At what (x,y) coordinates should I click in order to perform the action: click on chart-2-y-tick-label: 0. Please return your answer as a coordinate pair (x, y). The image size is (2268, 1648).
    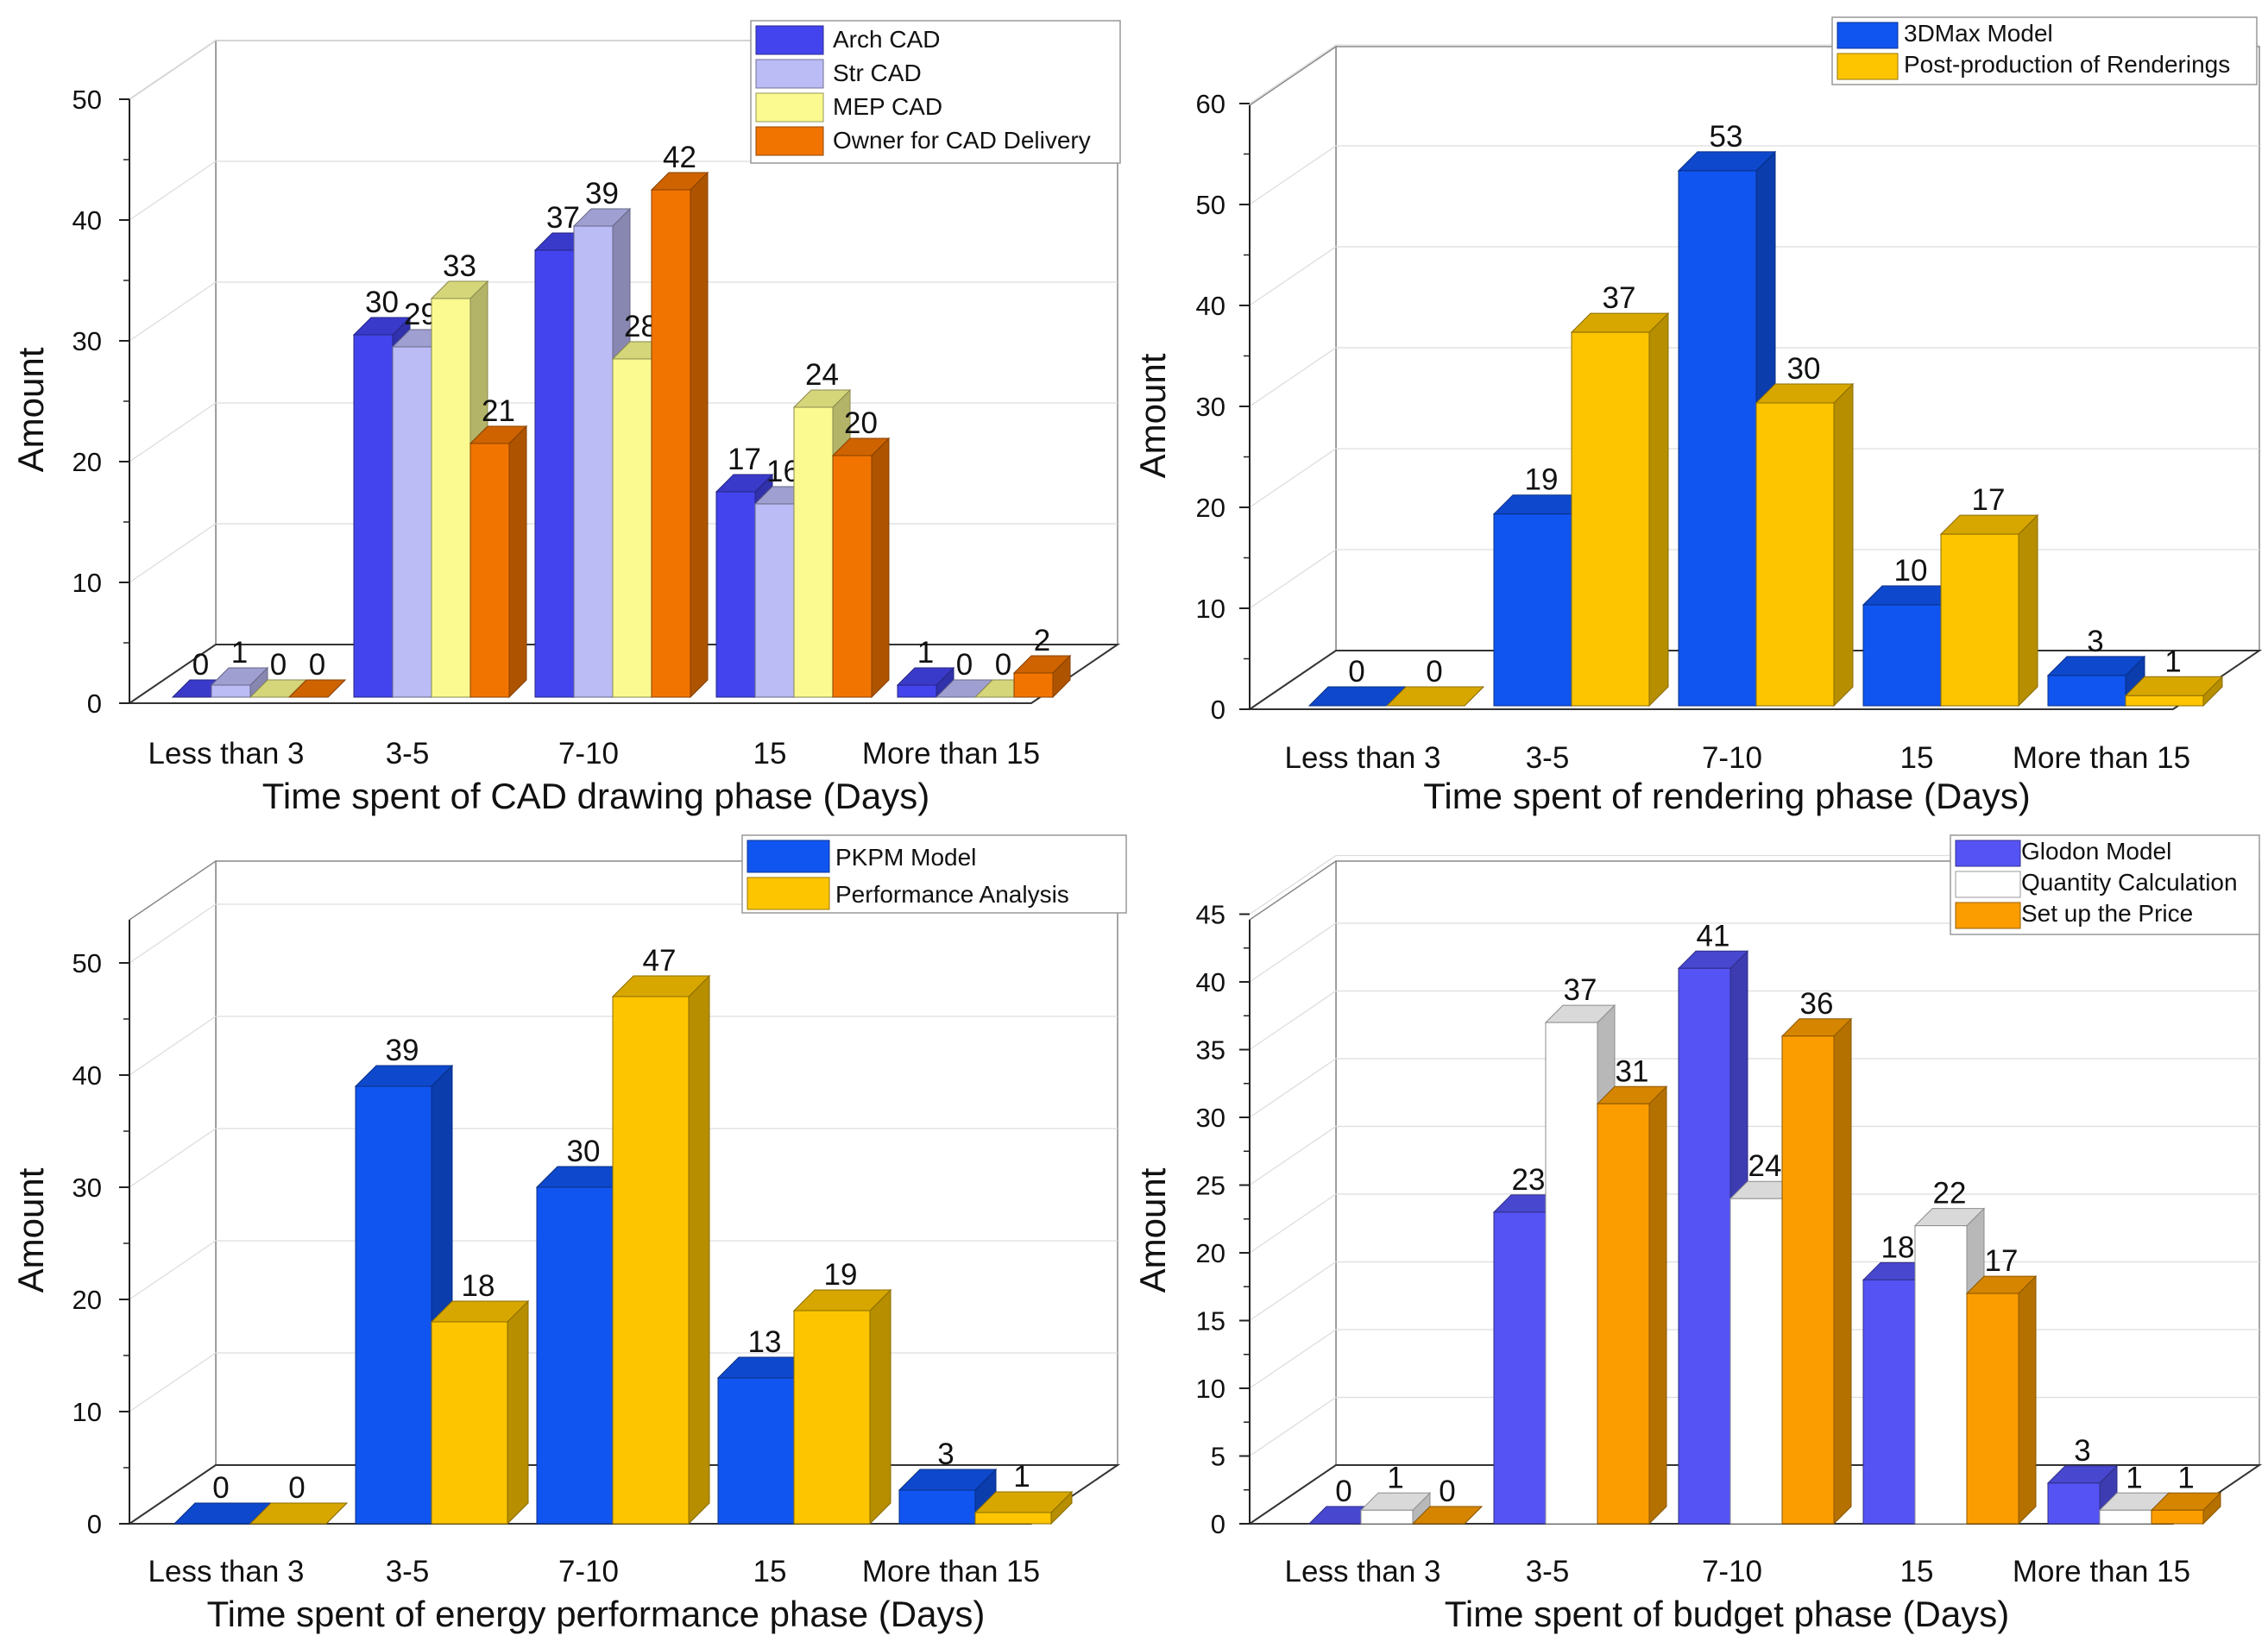
    Looking at the image, I should click on (1218, 710).